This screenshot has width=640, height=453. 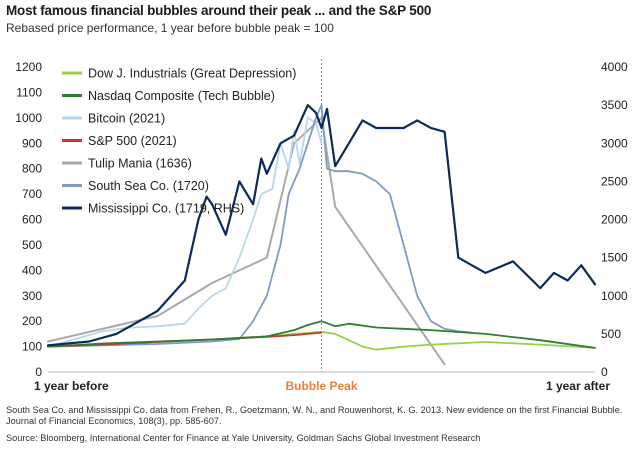 What do you see at coordinates (32, 245) in the screenshot?
I see `y-left-tick-label: 500` at bounding box center [32, 245].